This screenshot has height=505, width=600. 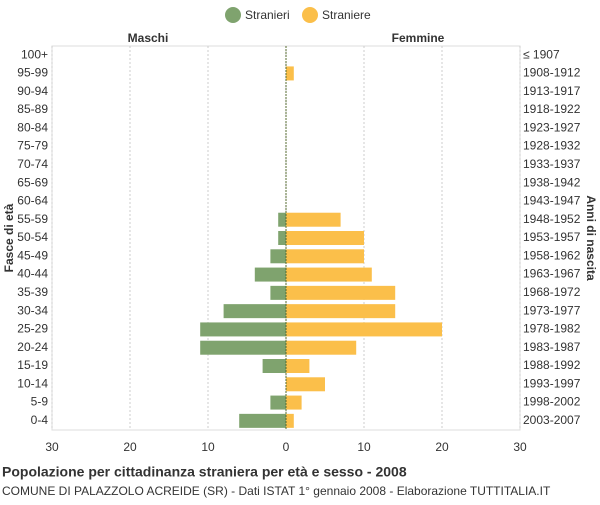 What do you see at coordinates (552, 329) in the screenshot?
I see `y2-tick-label: 1978-1982` at bounding box center [552, 329].